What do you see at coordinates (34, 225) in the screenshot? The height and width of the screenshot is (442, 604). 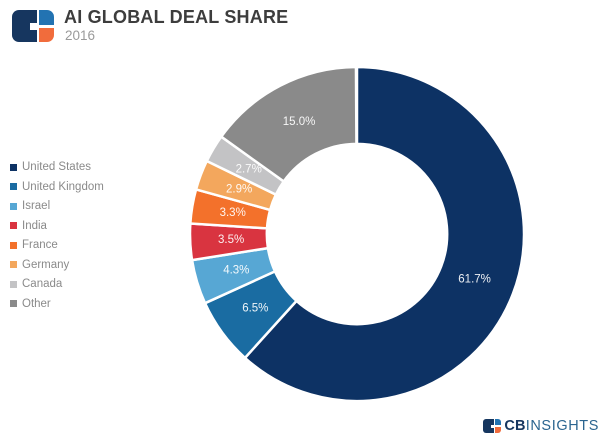 I see `legend-label: India` at bounding box center [34, 225].